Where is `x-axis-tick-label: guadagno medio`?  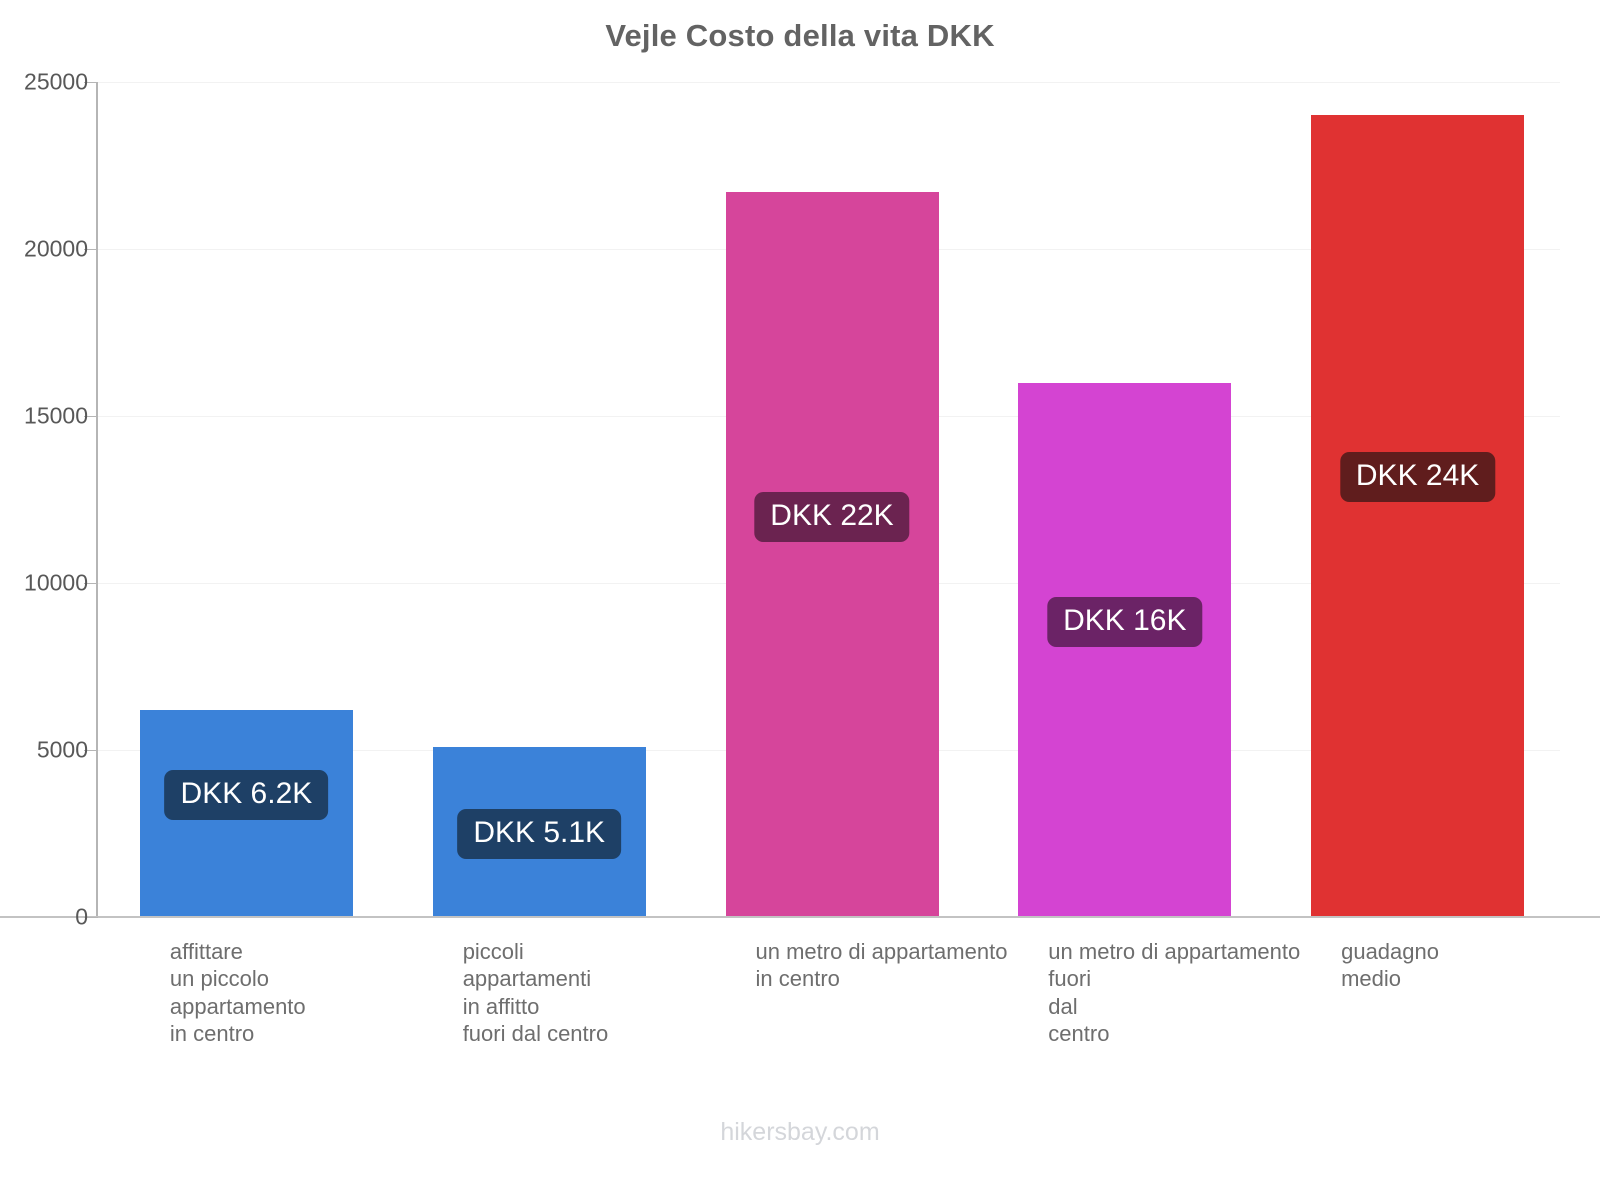 x-axis-tick-label: guadagno medio is located at coordinates (1390, 965).